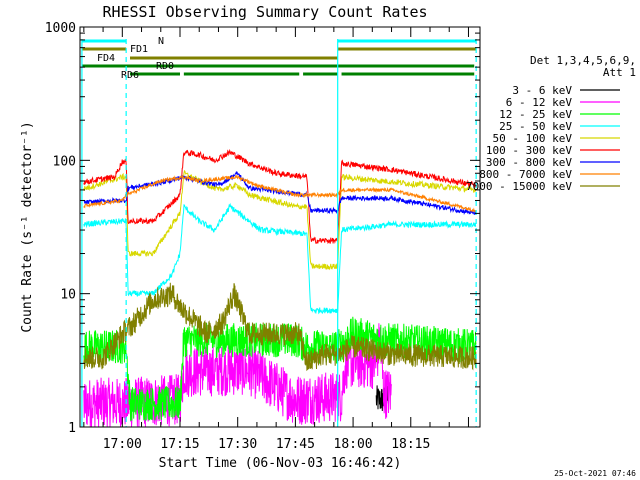  I want to click on observing-flags: N FD1 FD4 RD0 RD6, so click(279, 58).